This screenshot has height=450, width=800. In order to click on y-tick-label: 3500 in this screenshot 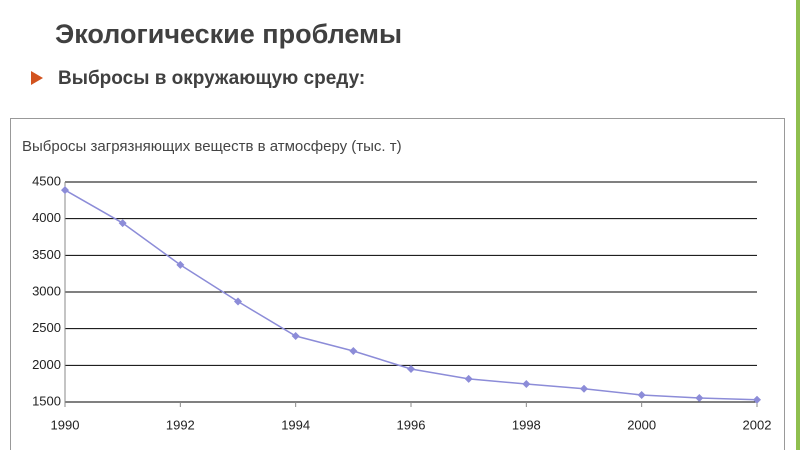, I will do `click(46, 254)`.